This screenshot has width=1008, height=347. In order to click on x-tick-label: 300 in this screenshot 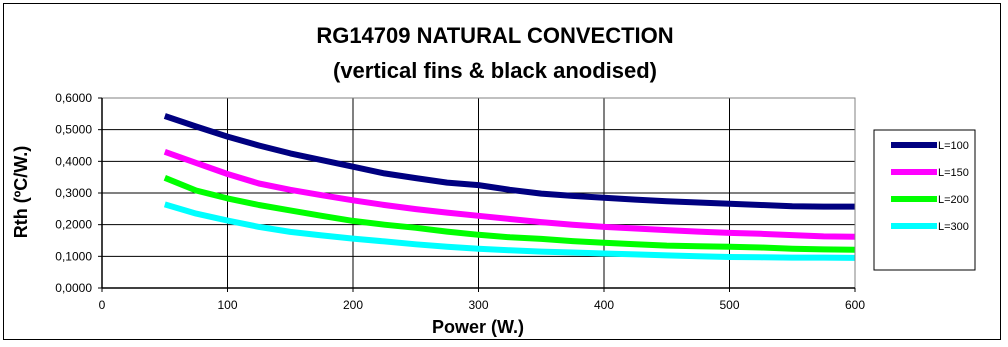, I will do `click(478, 305)`.